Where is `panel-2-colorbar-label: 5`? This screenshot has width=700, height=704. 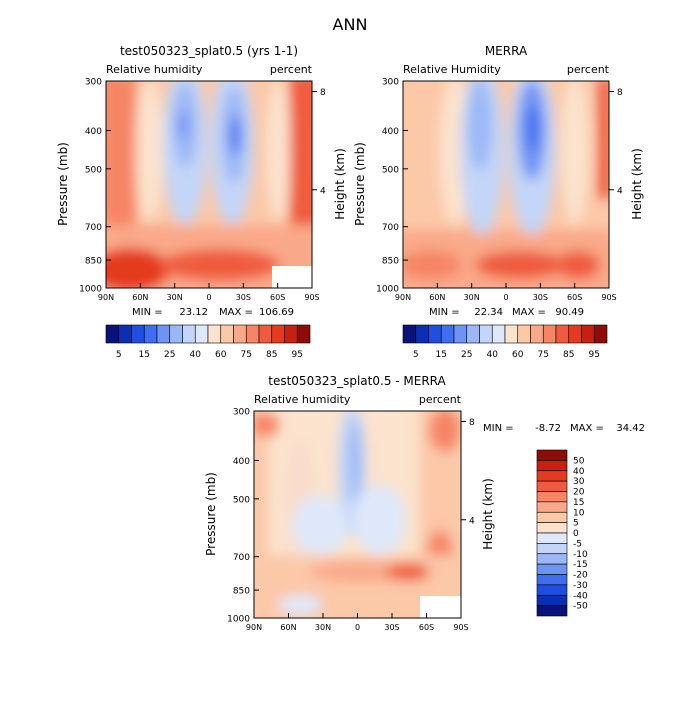 panel-2-colorbar-label: 5 is located at coordinates (416, 355).